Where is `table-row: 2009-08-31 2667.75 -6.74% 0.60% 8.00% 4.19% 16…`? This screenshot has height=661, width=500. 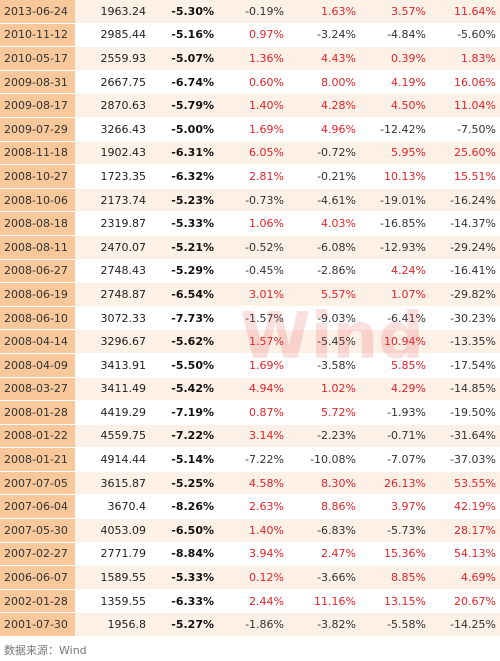 table-row: 2009-08-31 2667.75 -6.74% 0.60% 8.00% 4.19% 16… is located at coordinates (250, 82).